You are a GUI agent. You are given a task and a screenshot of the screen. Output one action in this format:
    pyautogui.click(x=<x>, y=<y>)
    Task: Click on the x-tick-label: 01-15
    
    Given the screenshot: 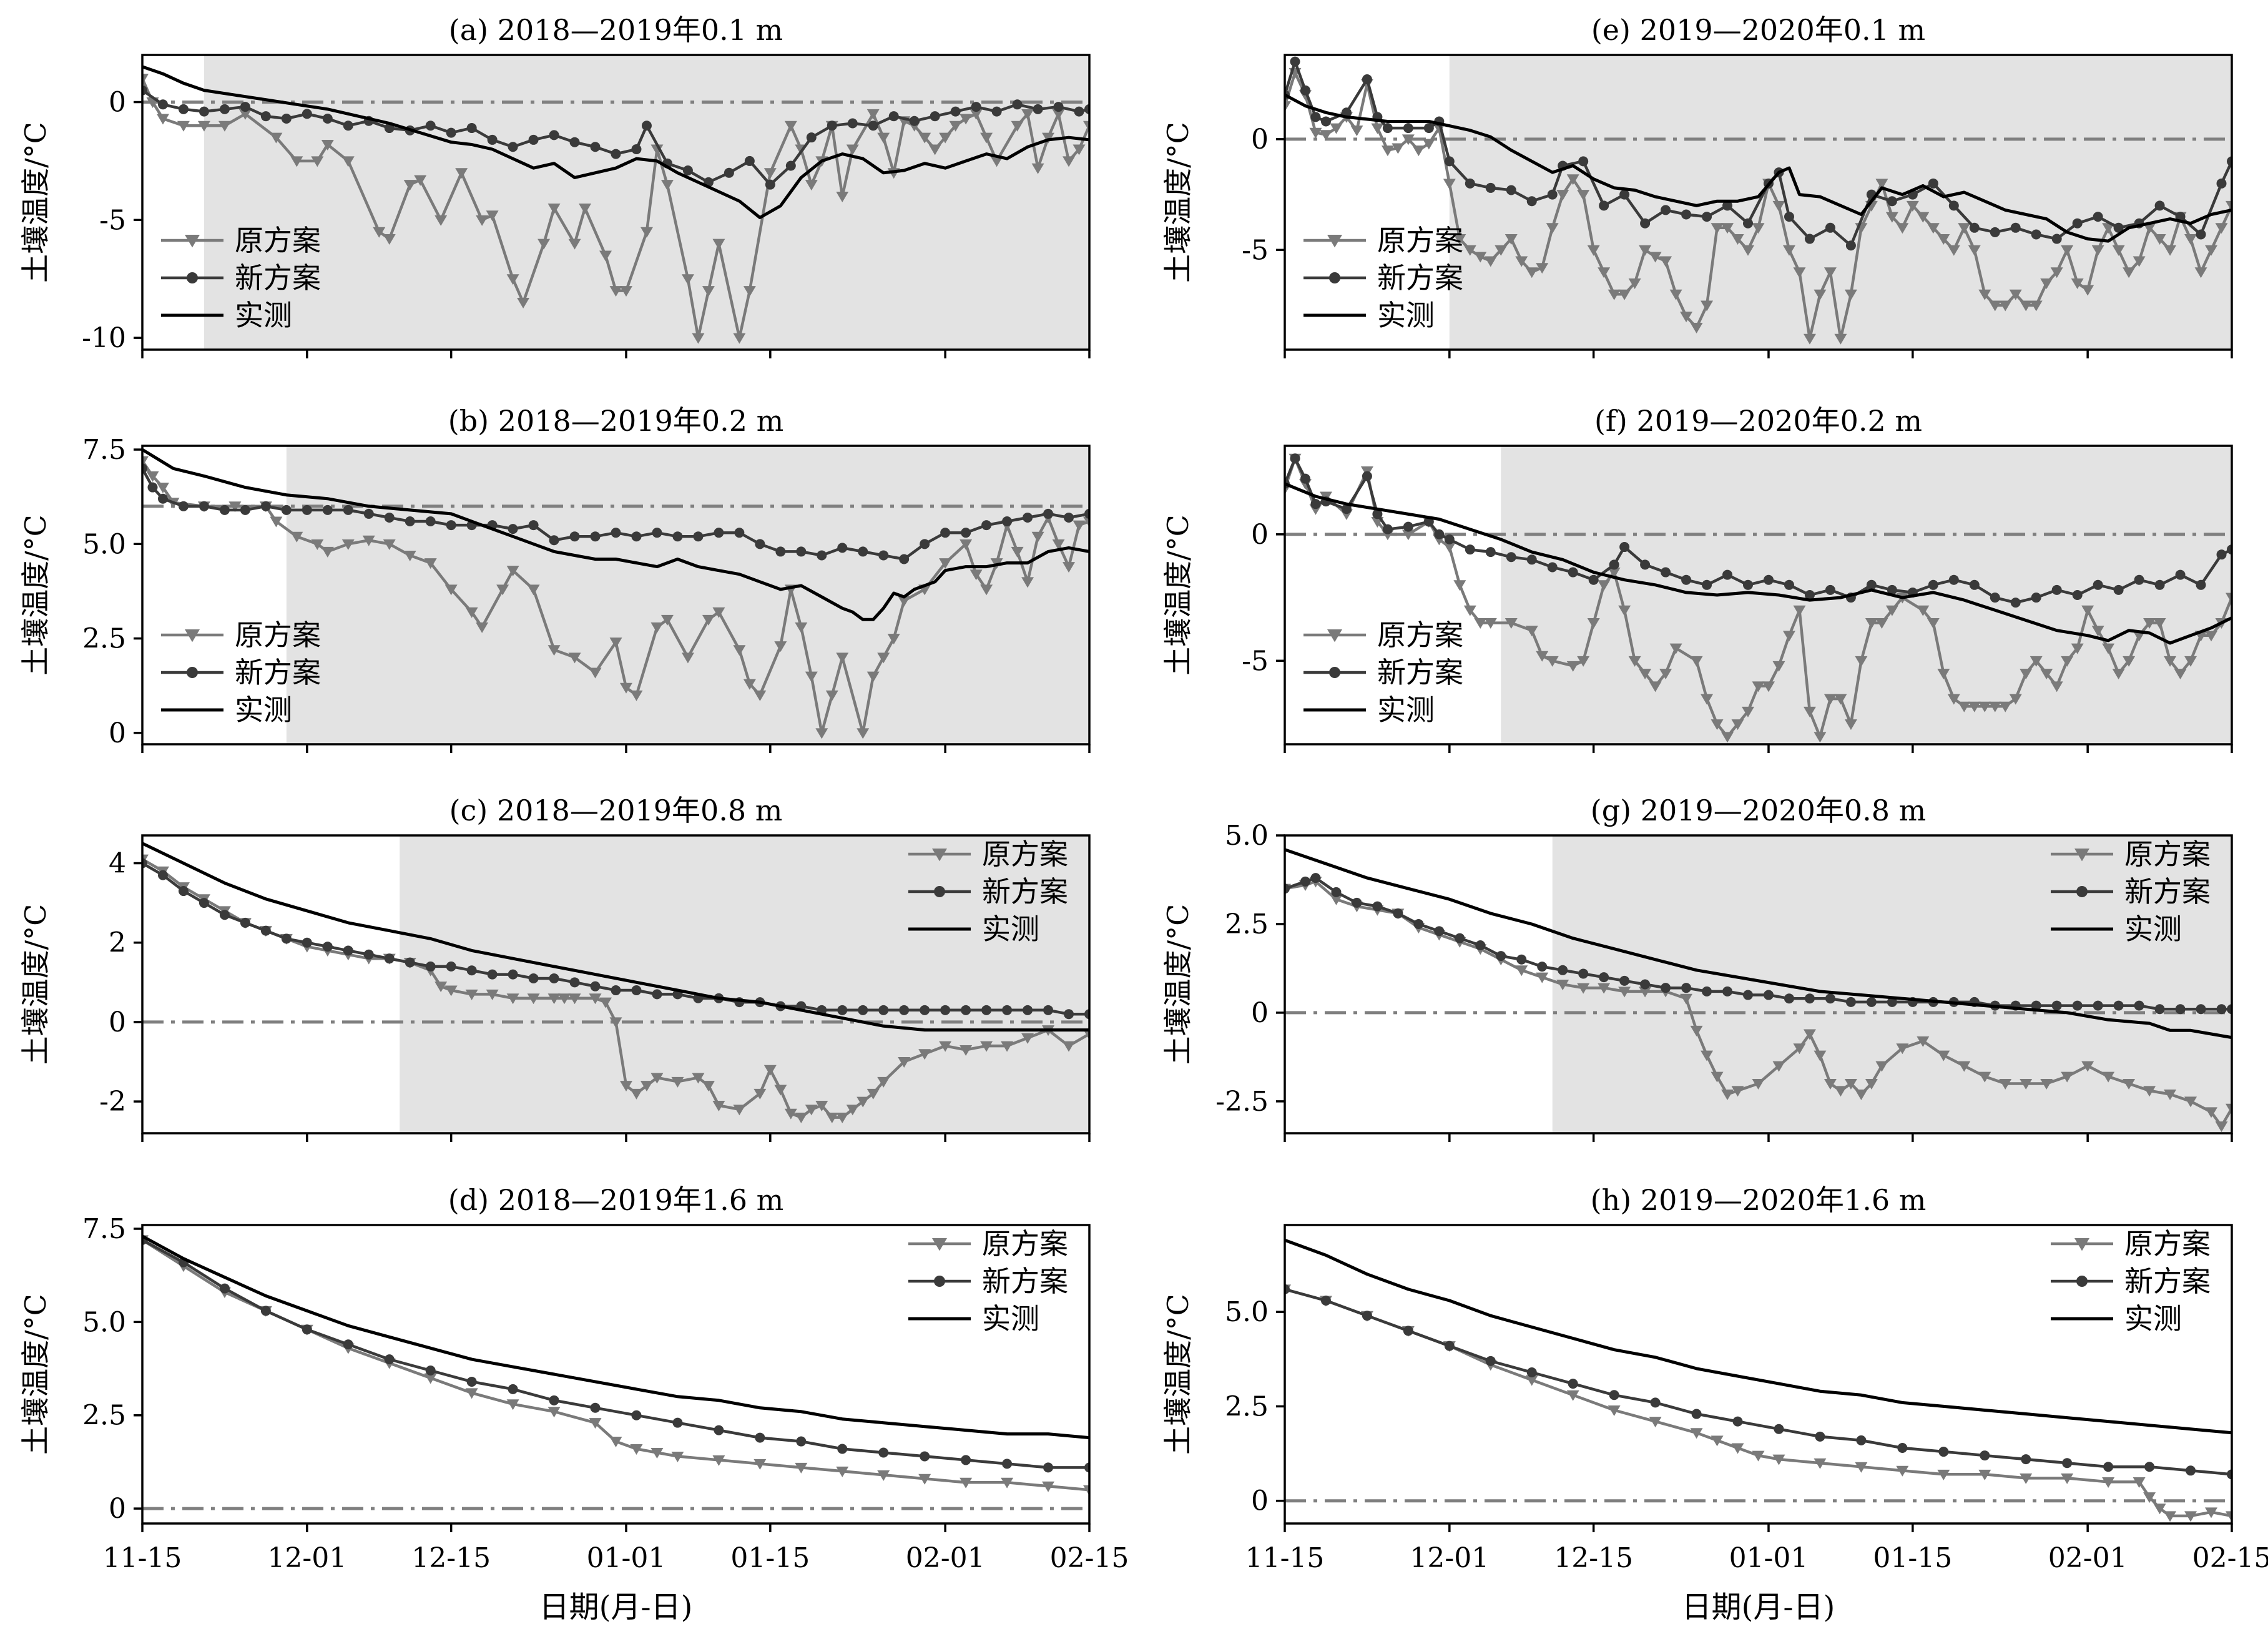 What is the action you would take?
    pyautogui.click(x=770, y=1558)
    